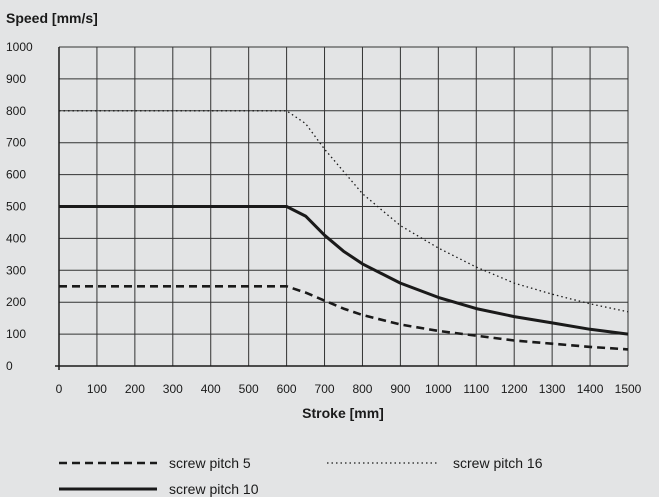  Describe the element at coordinates (16, 334) in the screenshot. I see `y-tick-label-100: 100` at that location.